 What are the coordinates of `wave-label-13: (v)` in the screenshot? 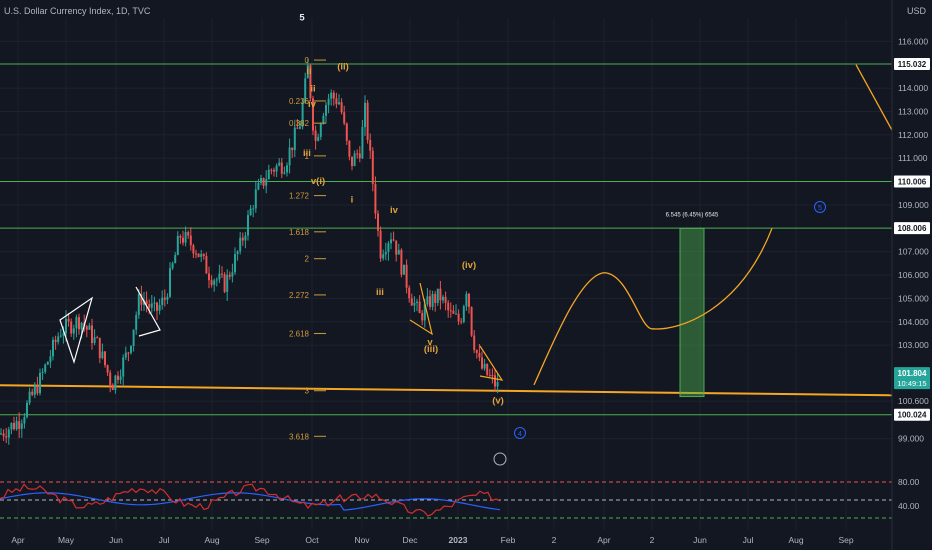 It's located at (498, 401).